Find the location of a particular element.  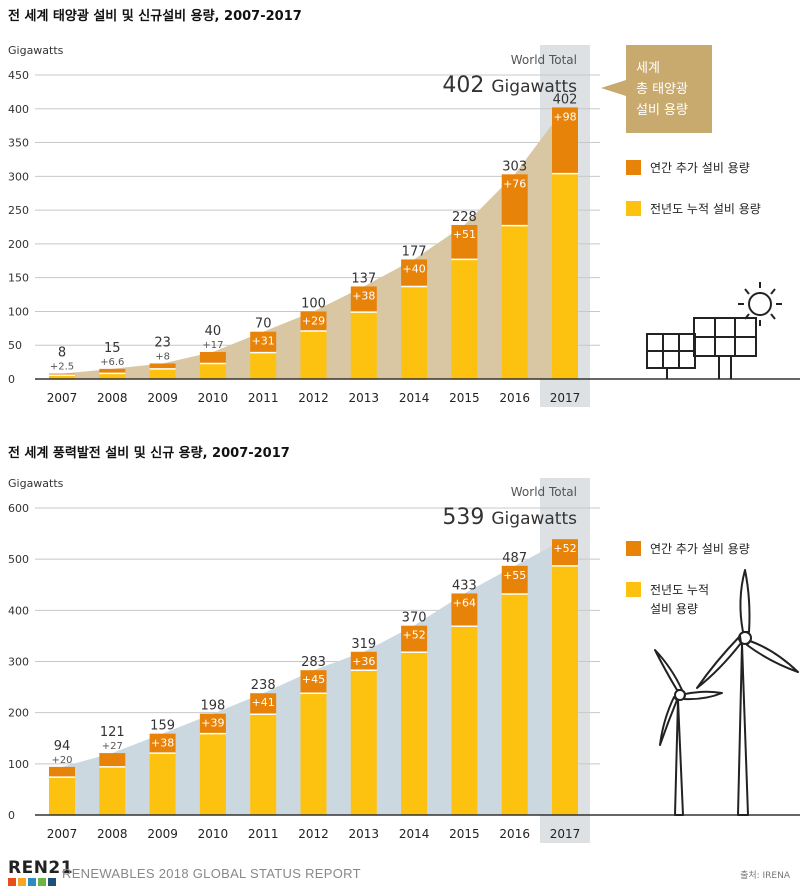

callout-text: 세계 is located at coordinates (648, 68).